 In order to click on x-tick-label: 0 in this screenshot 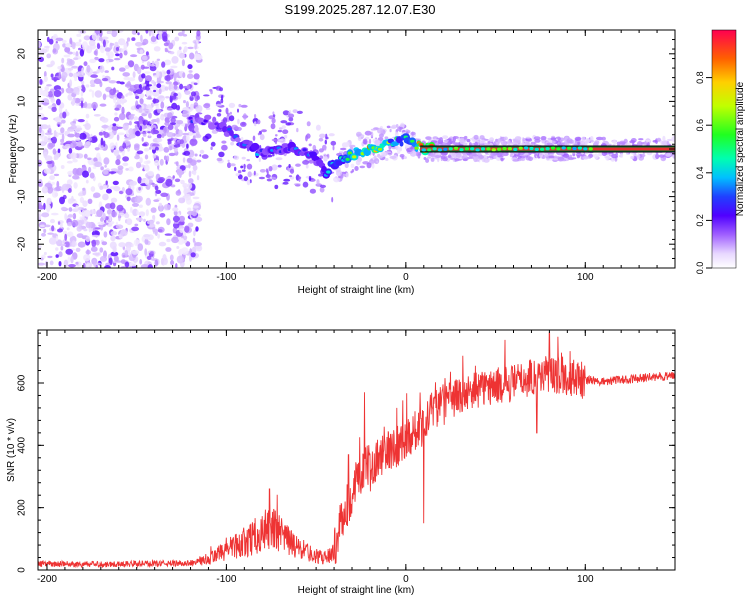, I will do `click(406, 579)`.